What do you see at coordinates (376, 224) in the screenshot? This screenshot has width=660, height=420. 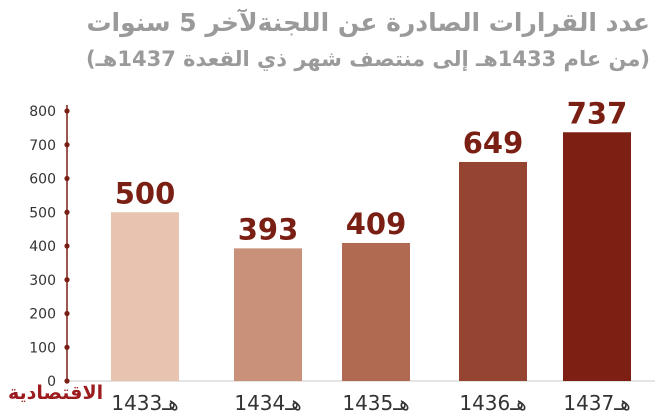 I see `bar-value-label: 409` at bounding box center [376, 224].